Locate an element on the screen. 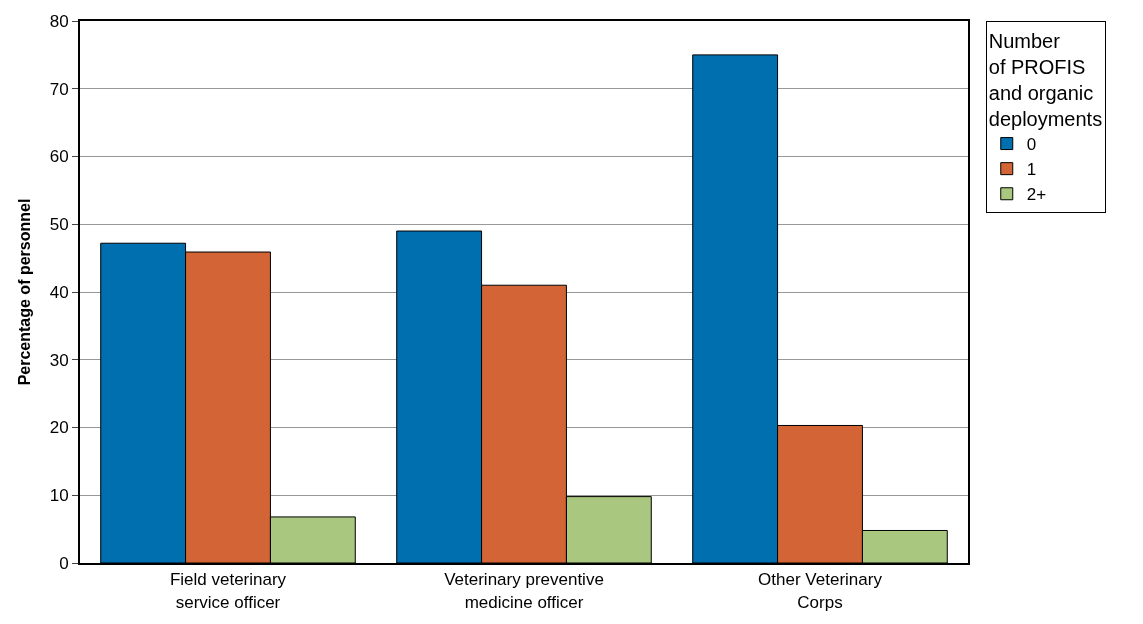 The height and width of the screenshot is (624, 1143). legend-label: 0 is located at coordinates (1031, 145).